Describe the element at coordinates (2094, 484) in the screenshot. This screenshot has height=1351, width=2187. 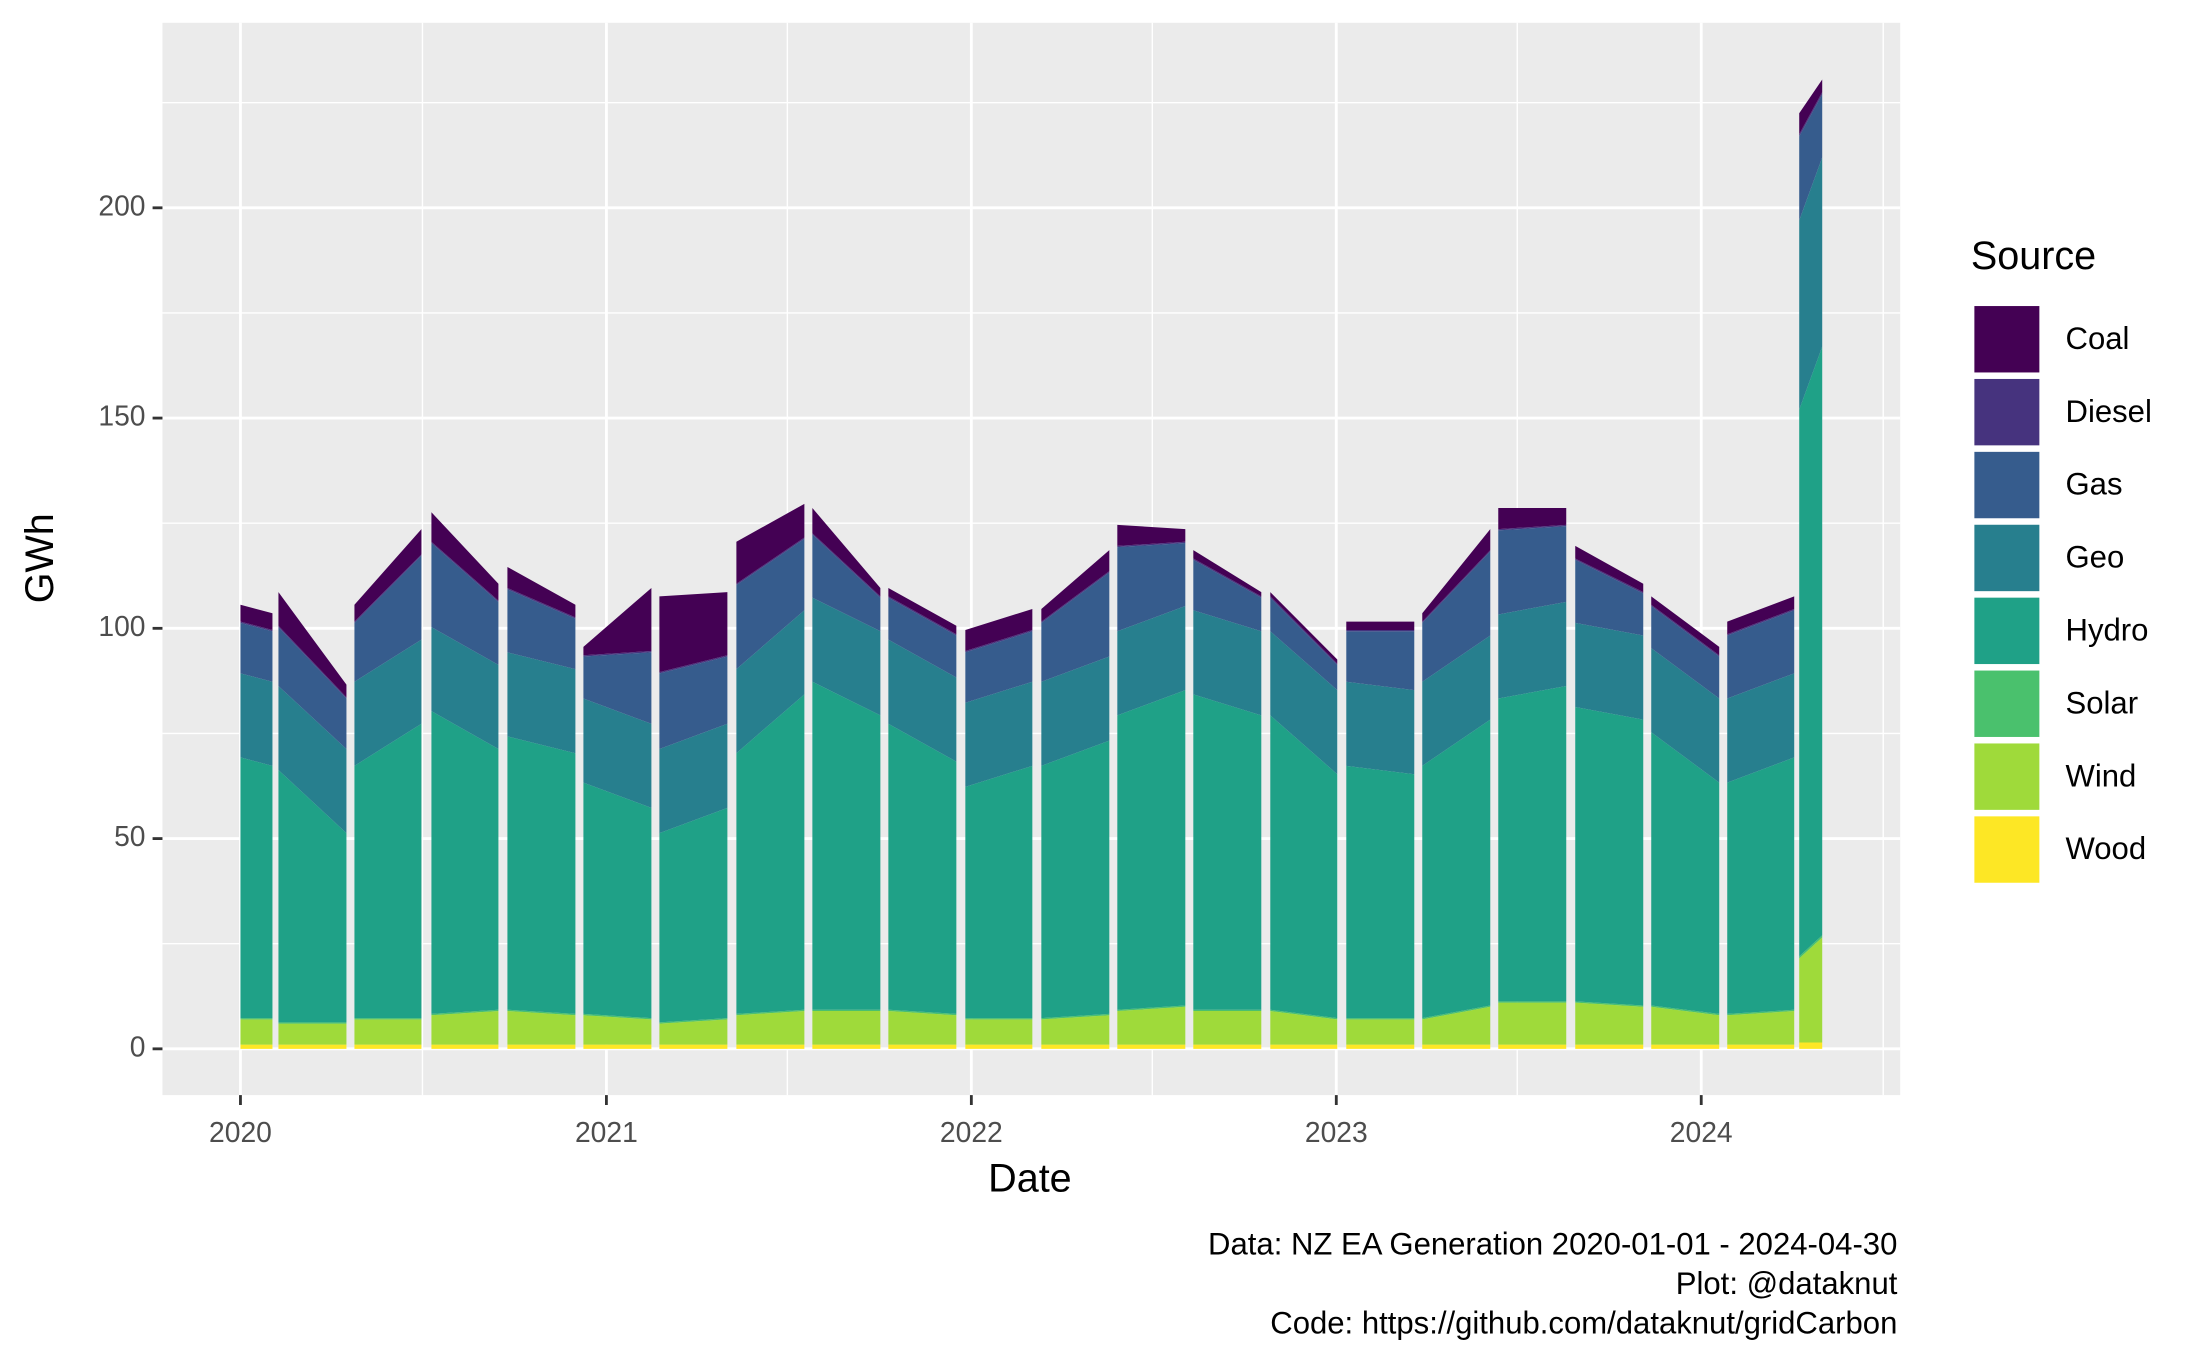
I see `legend-label: Gas` at that location.